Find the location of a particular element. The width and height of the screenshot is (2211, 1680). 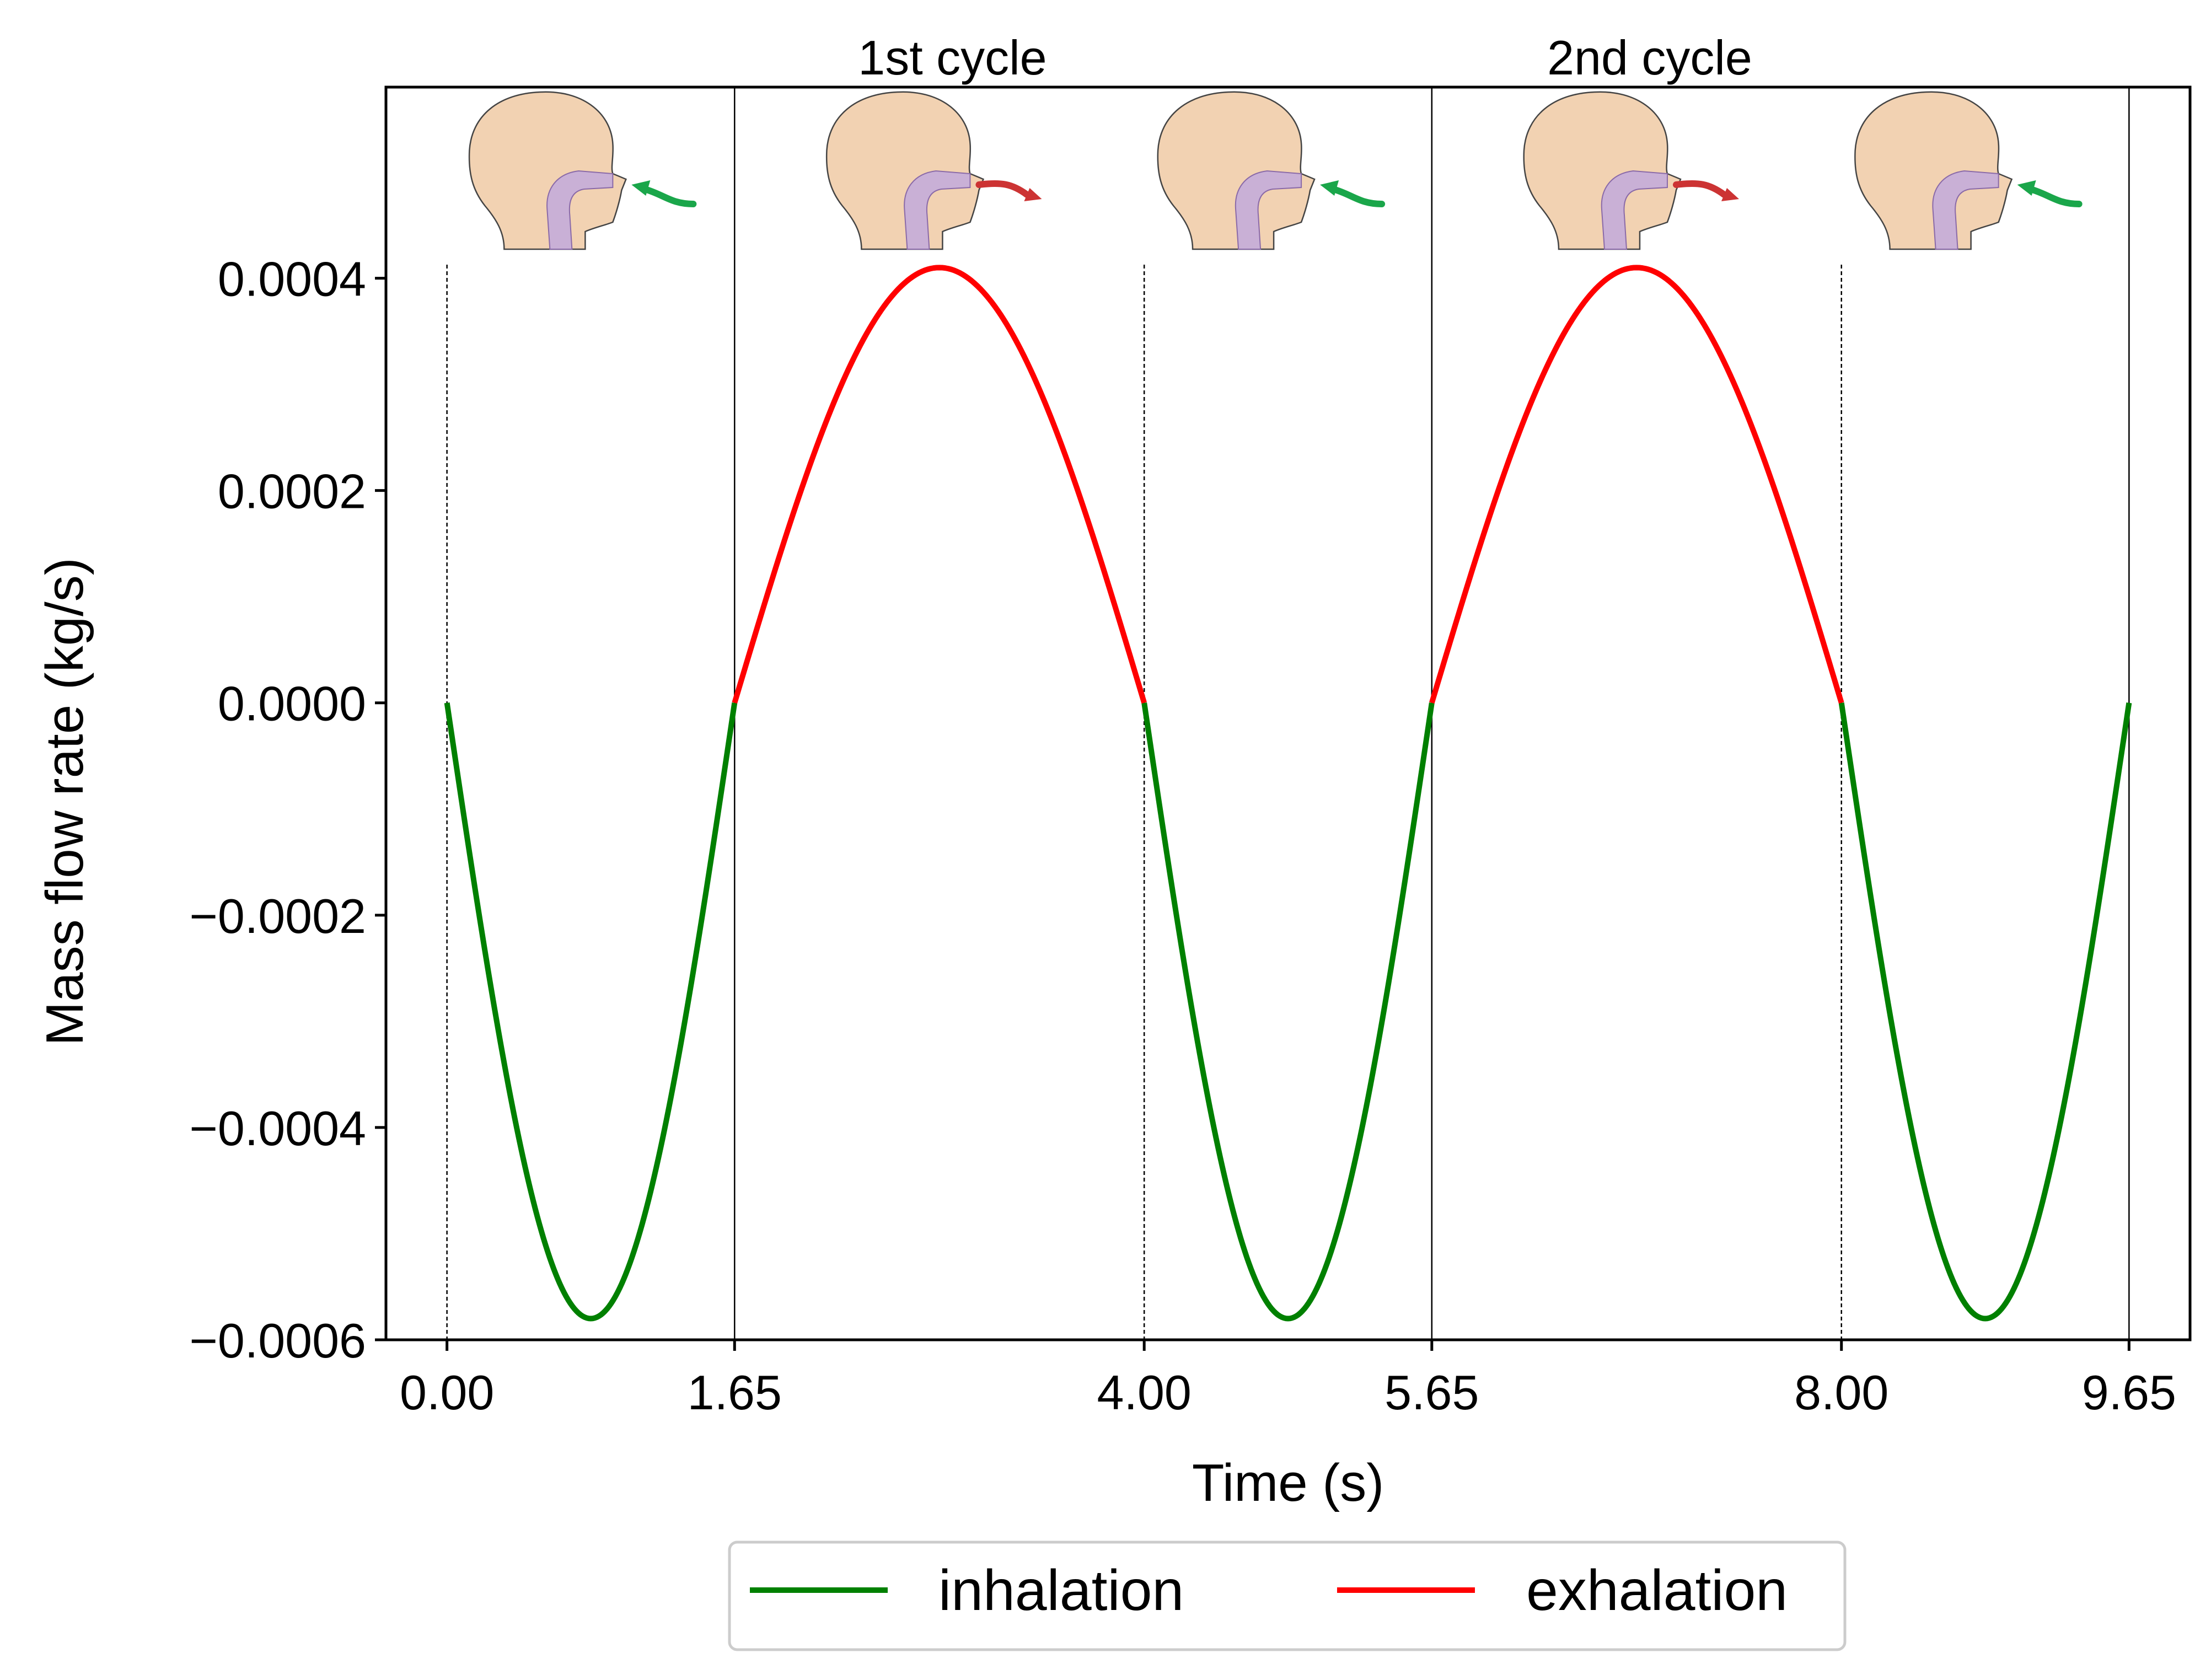

x-axis-title: Time (s) is located at coordinates (1288, 1482).